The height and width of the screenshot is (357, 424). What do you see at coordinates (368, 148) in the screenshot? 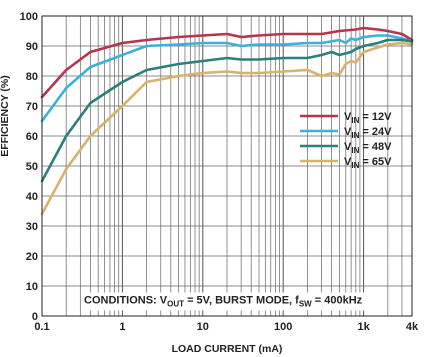
I see `legend-entry: VIN = 48V` at bounding box center [368, 148].